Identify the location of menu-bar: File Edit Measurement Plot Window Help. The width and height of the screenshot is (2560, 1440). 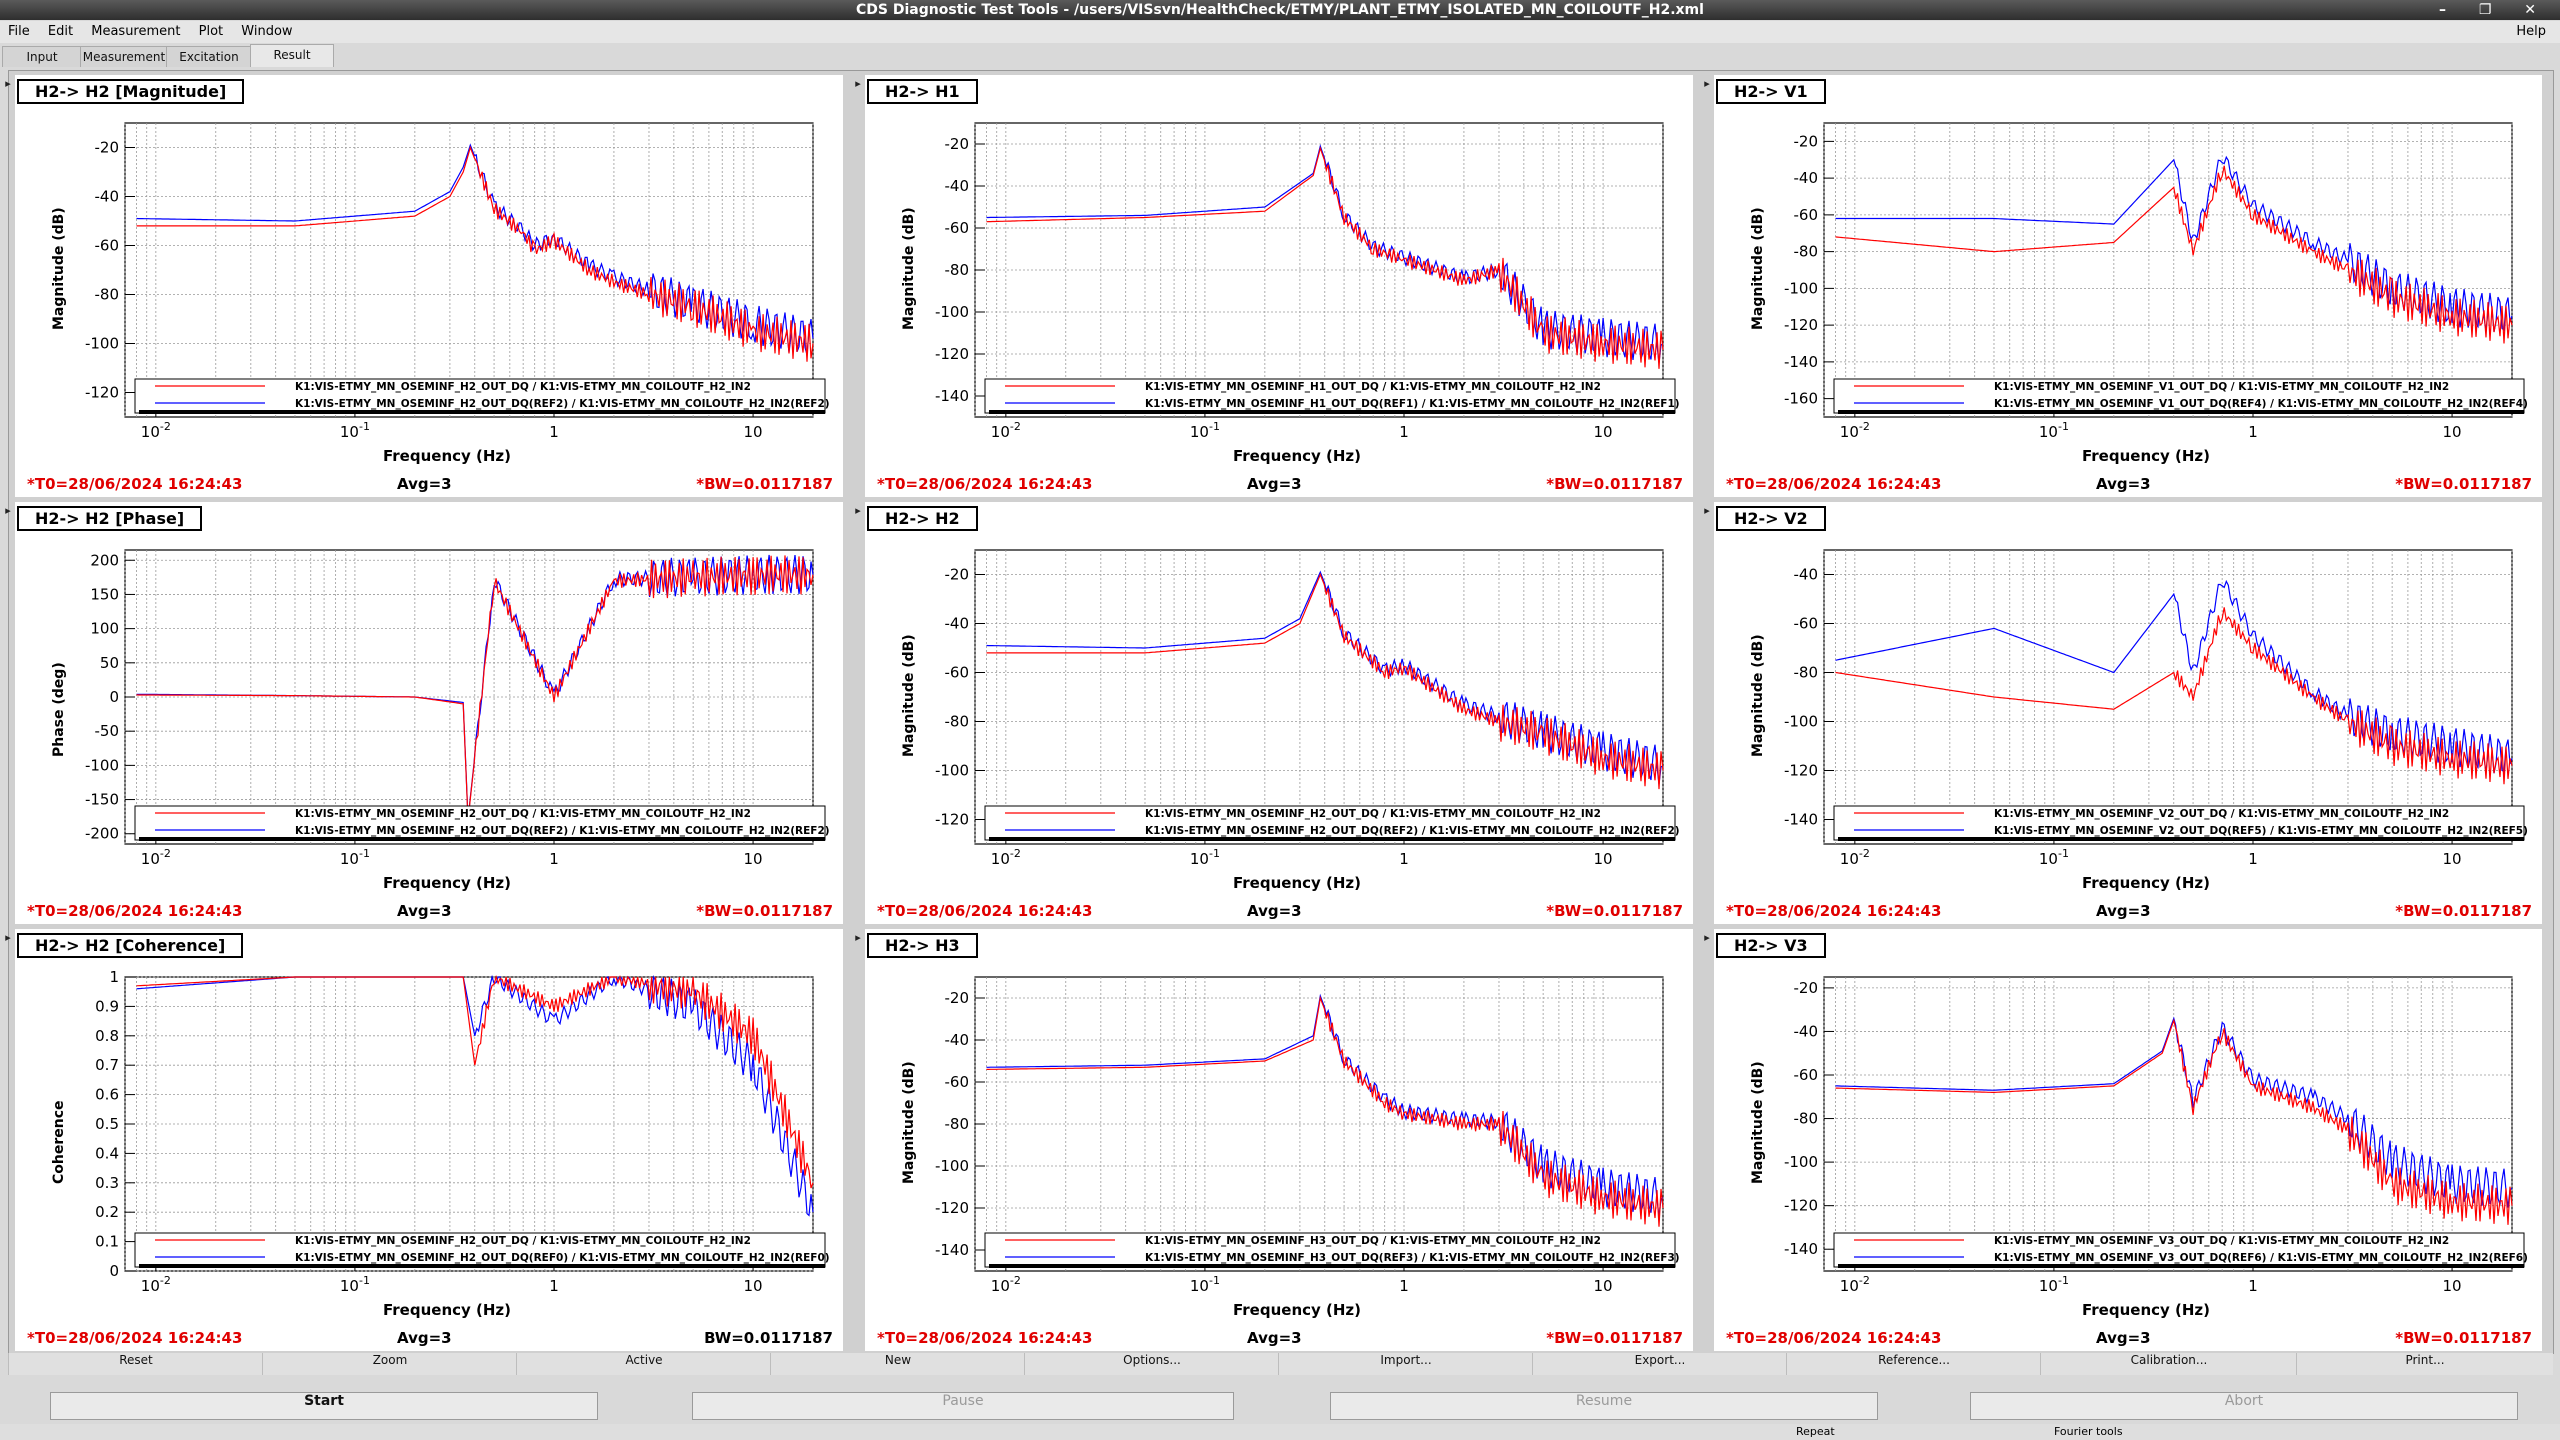
(1280, 32).